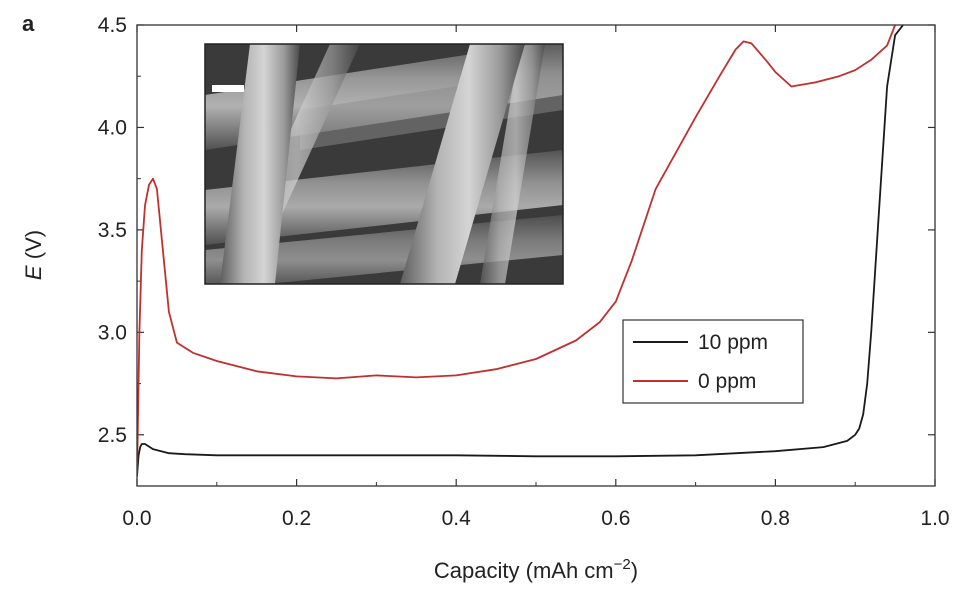 The width and height of the screenshot is (966, 603). I want to click on x-axis-title-superscript: −2, so click(622, 564).